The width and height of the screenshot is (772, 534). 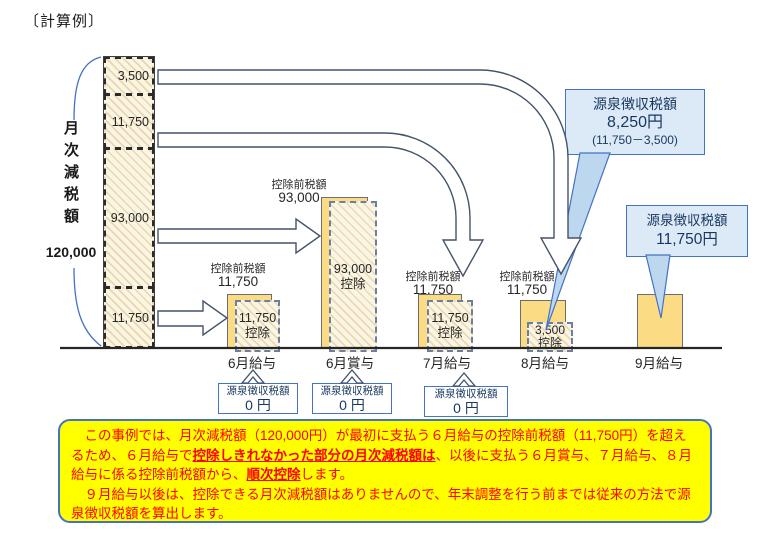 What do you see at coordinates (464, 379) in the screenshot?
I see `up-arrow-july-salary` at bounding box center [464, 379].